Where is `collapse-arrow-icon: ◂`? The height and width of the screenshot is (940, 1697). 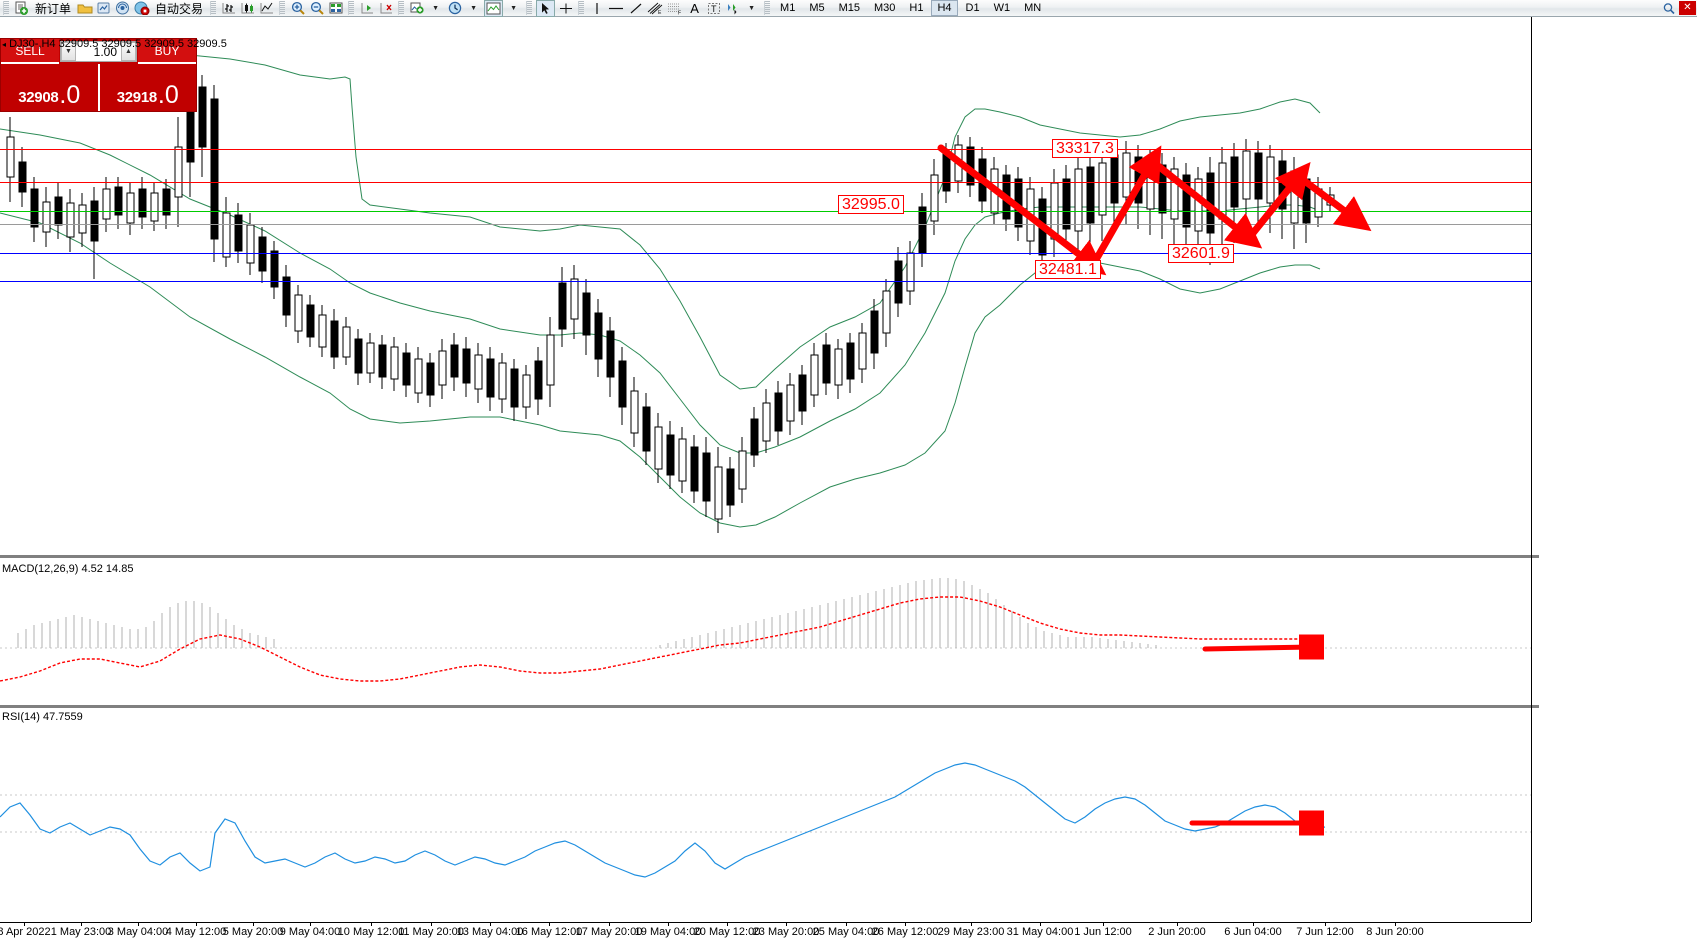
collapse-arrow-icon: ◂ is located at coordinates (4, 44).